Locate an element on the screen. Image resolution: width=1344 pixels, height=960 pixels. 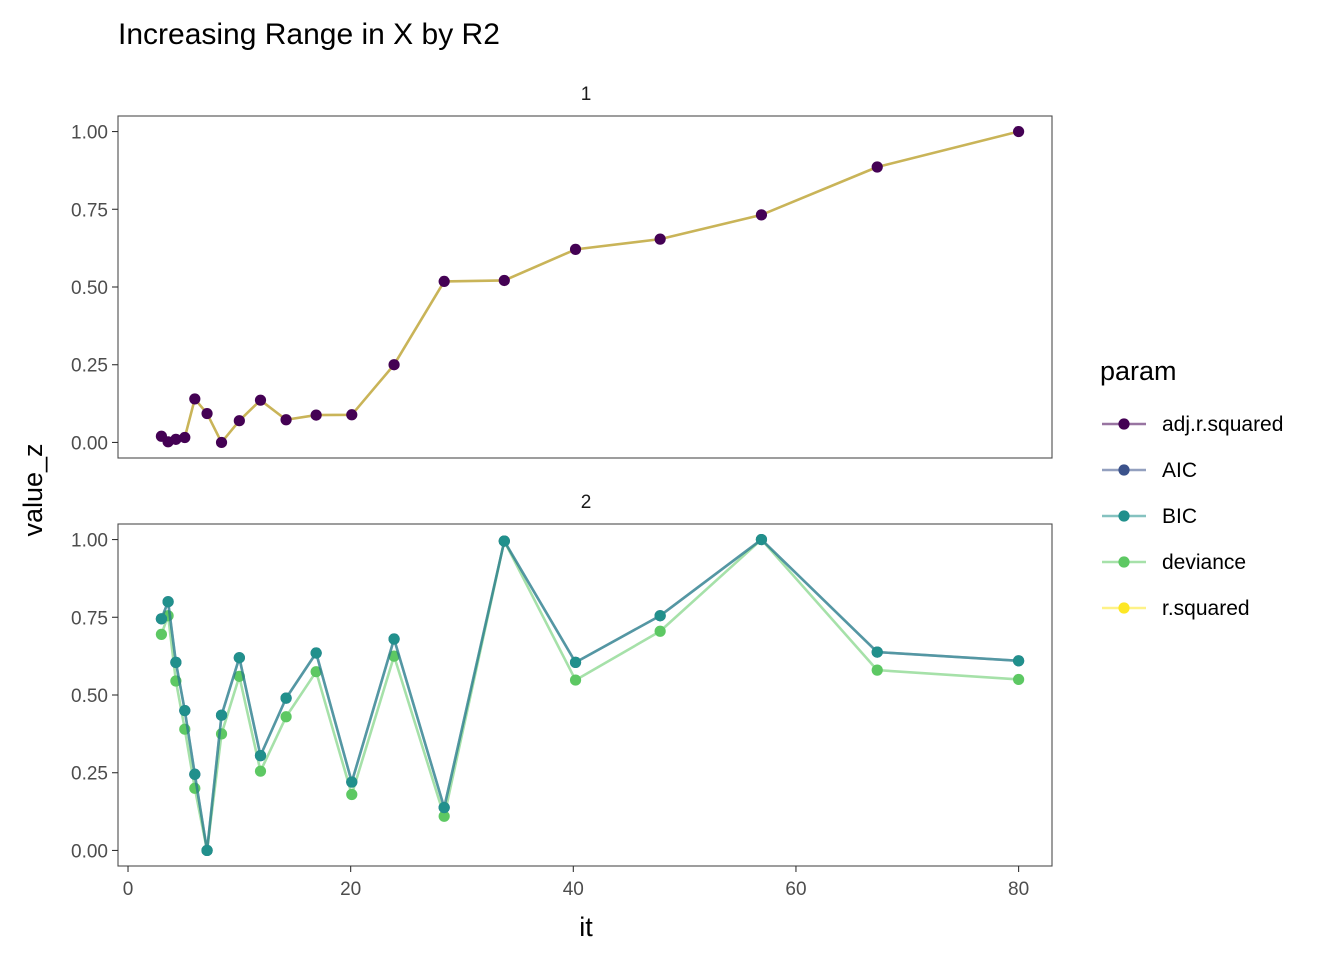
x-tick-label: 60 is located at coordinates (795, 889).